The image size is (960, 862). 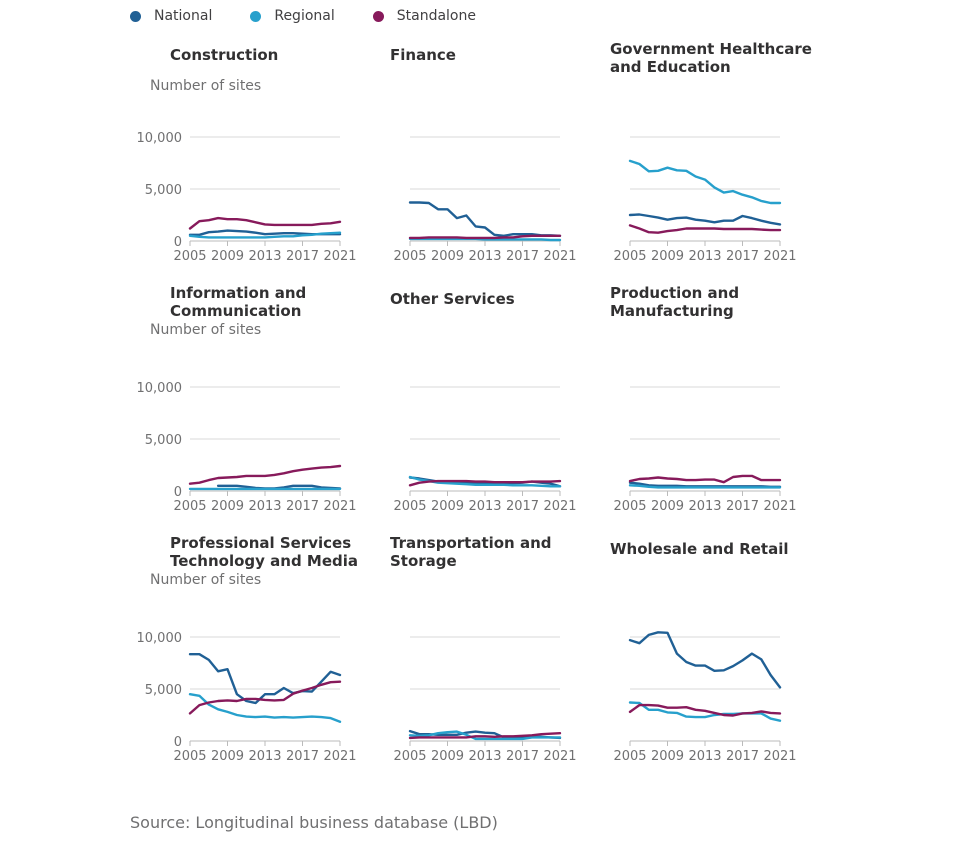 I want to click on chart-title: Other Services, so click(x=452, y=299).